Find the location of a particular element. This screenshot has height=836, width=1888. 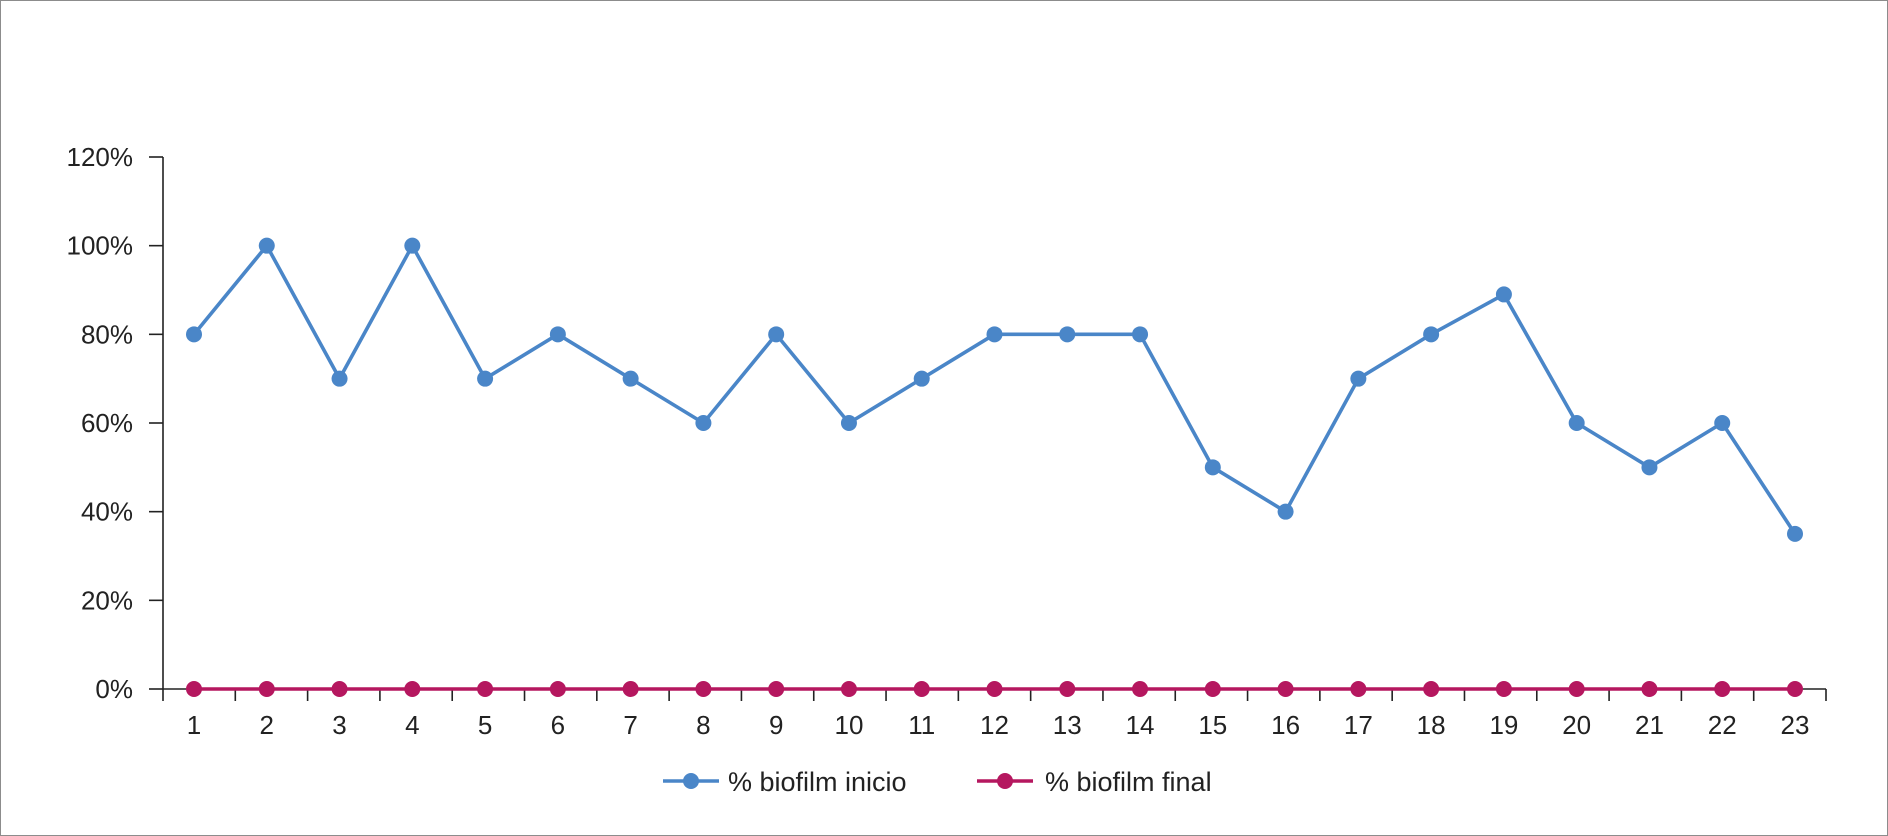

legend: % biofilm inicio % biofilm final is located at coordinates (937, 782).